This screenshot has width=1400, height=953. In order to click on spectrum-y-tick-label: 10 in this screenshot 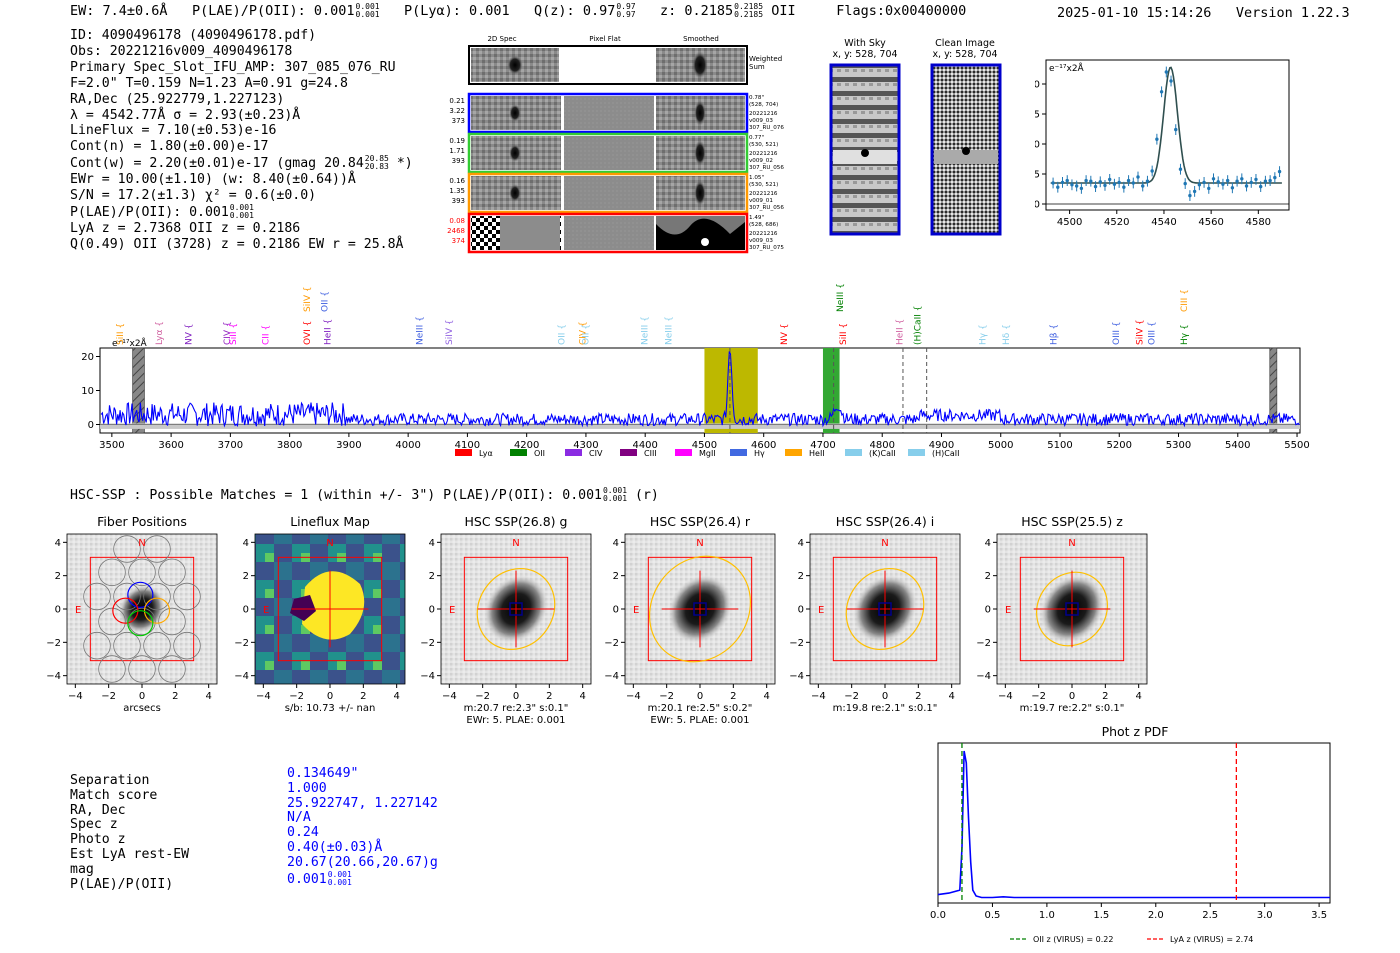, I will do `click(87, 391)`.